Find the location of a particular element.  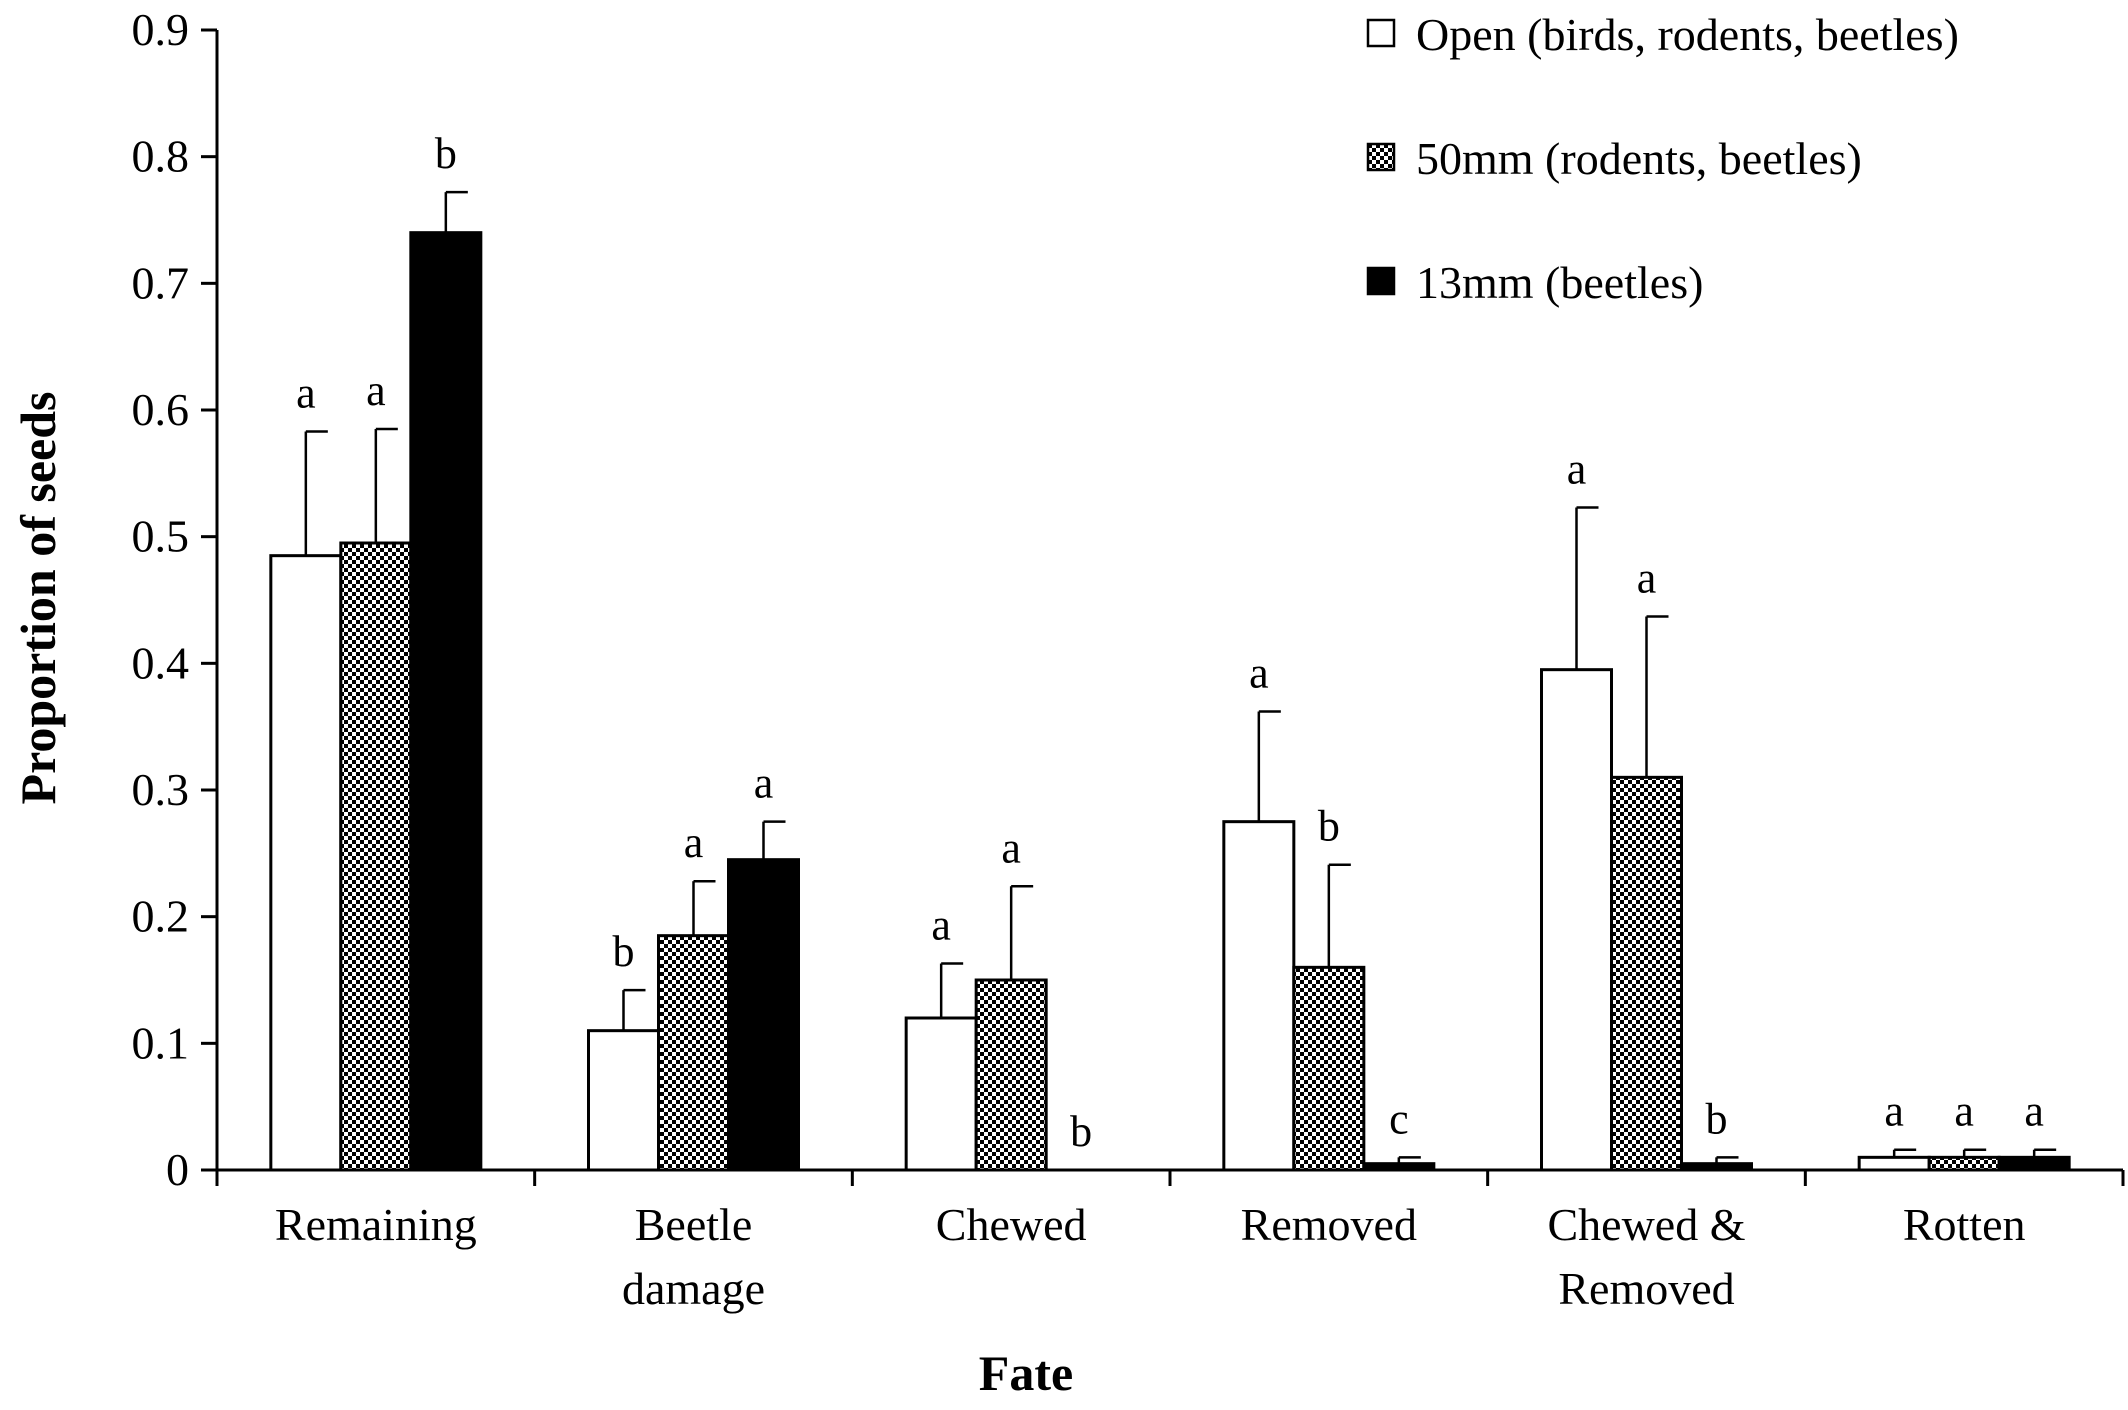

x-category-label: Rotten is located at coordinates (1964, 1224).